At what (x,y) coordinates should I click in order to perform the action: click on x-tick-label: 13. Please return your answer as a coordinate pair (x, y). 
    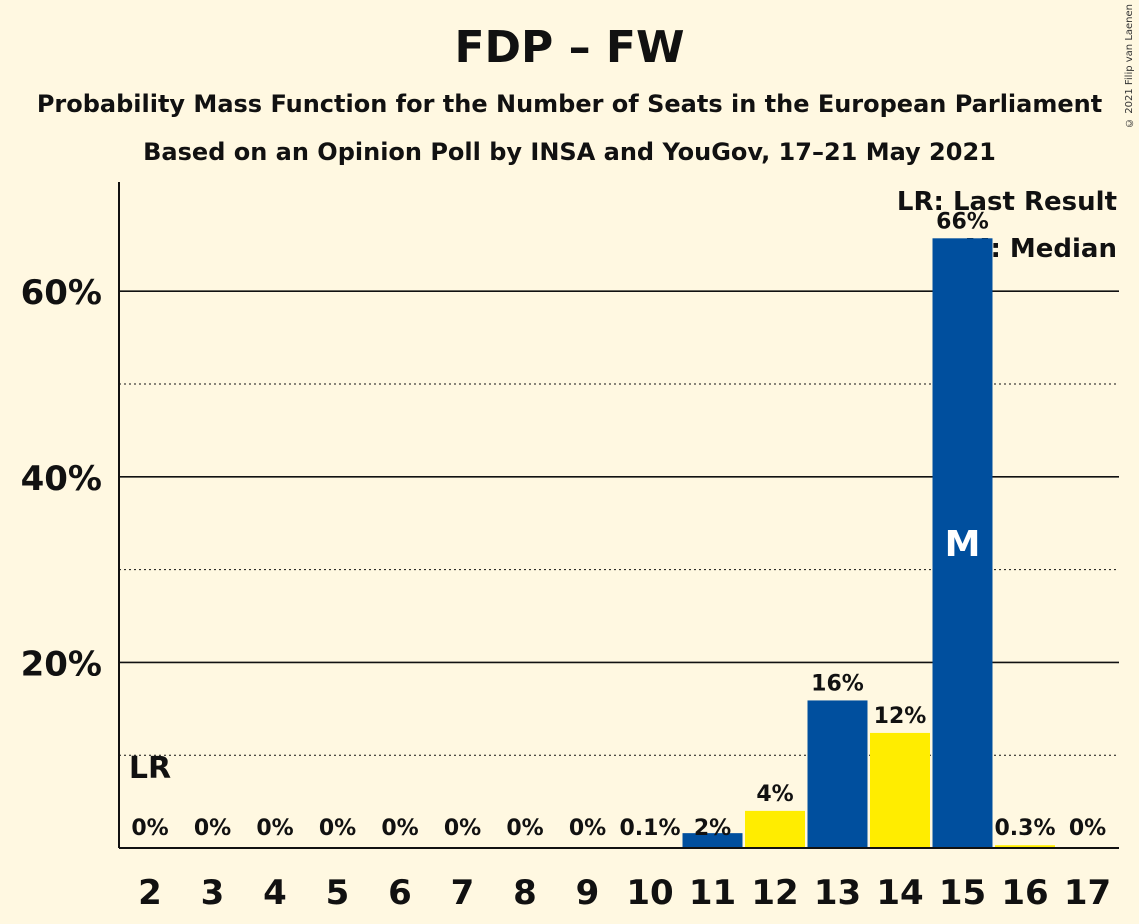
    Looking at the image, I should click on (837, 893).